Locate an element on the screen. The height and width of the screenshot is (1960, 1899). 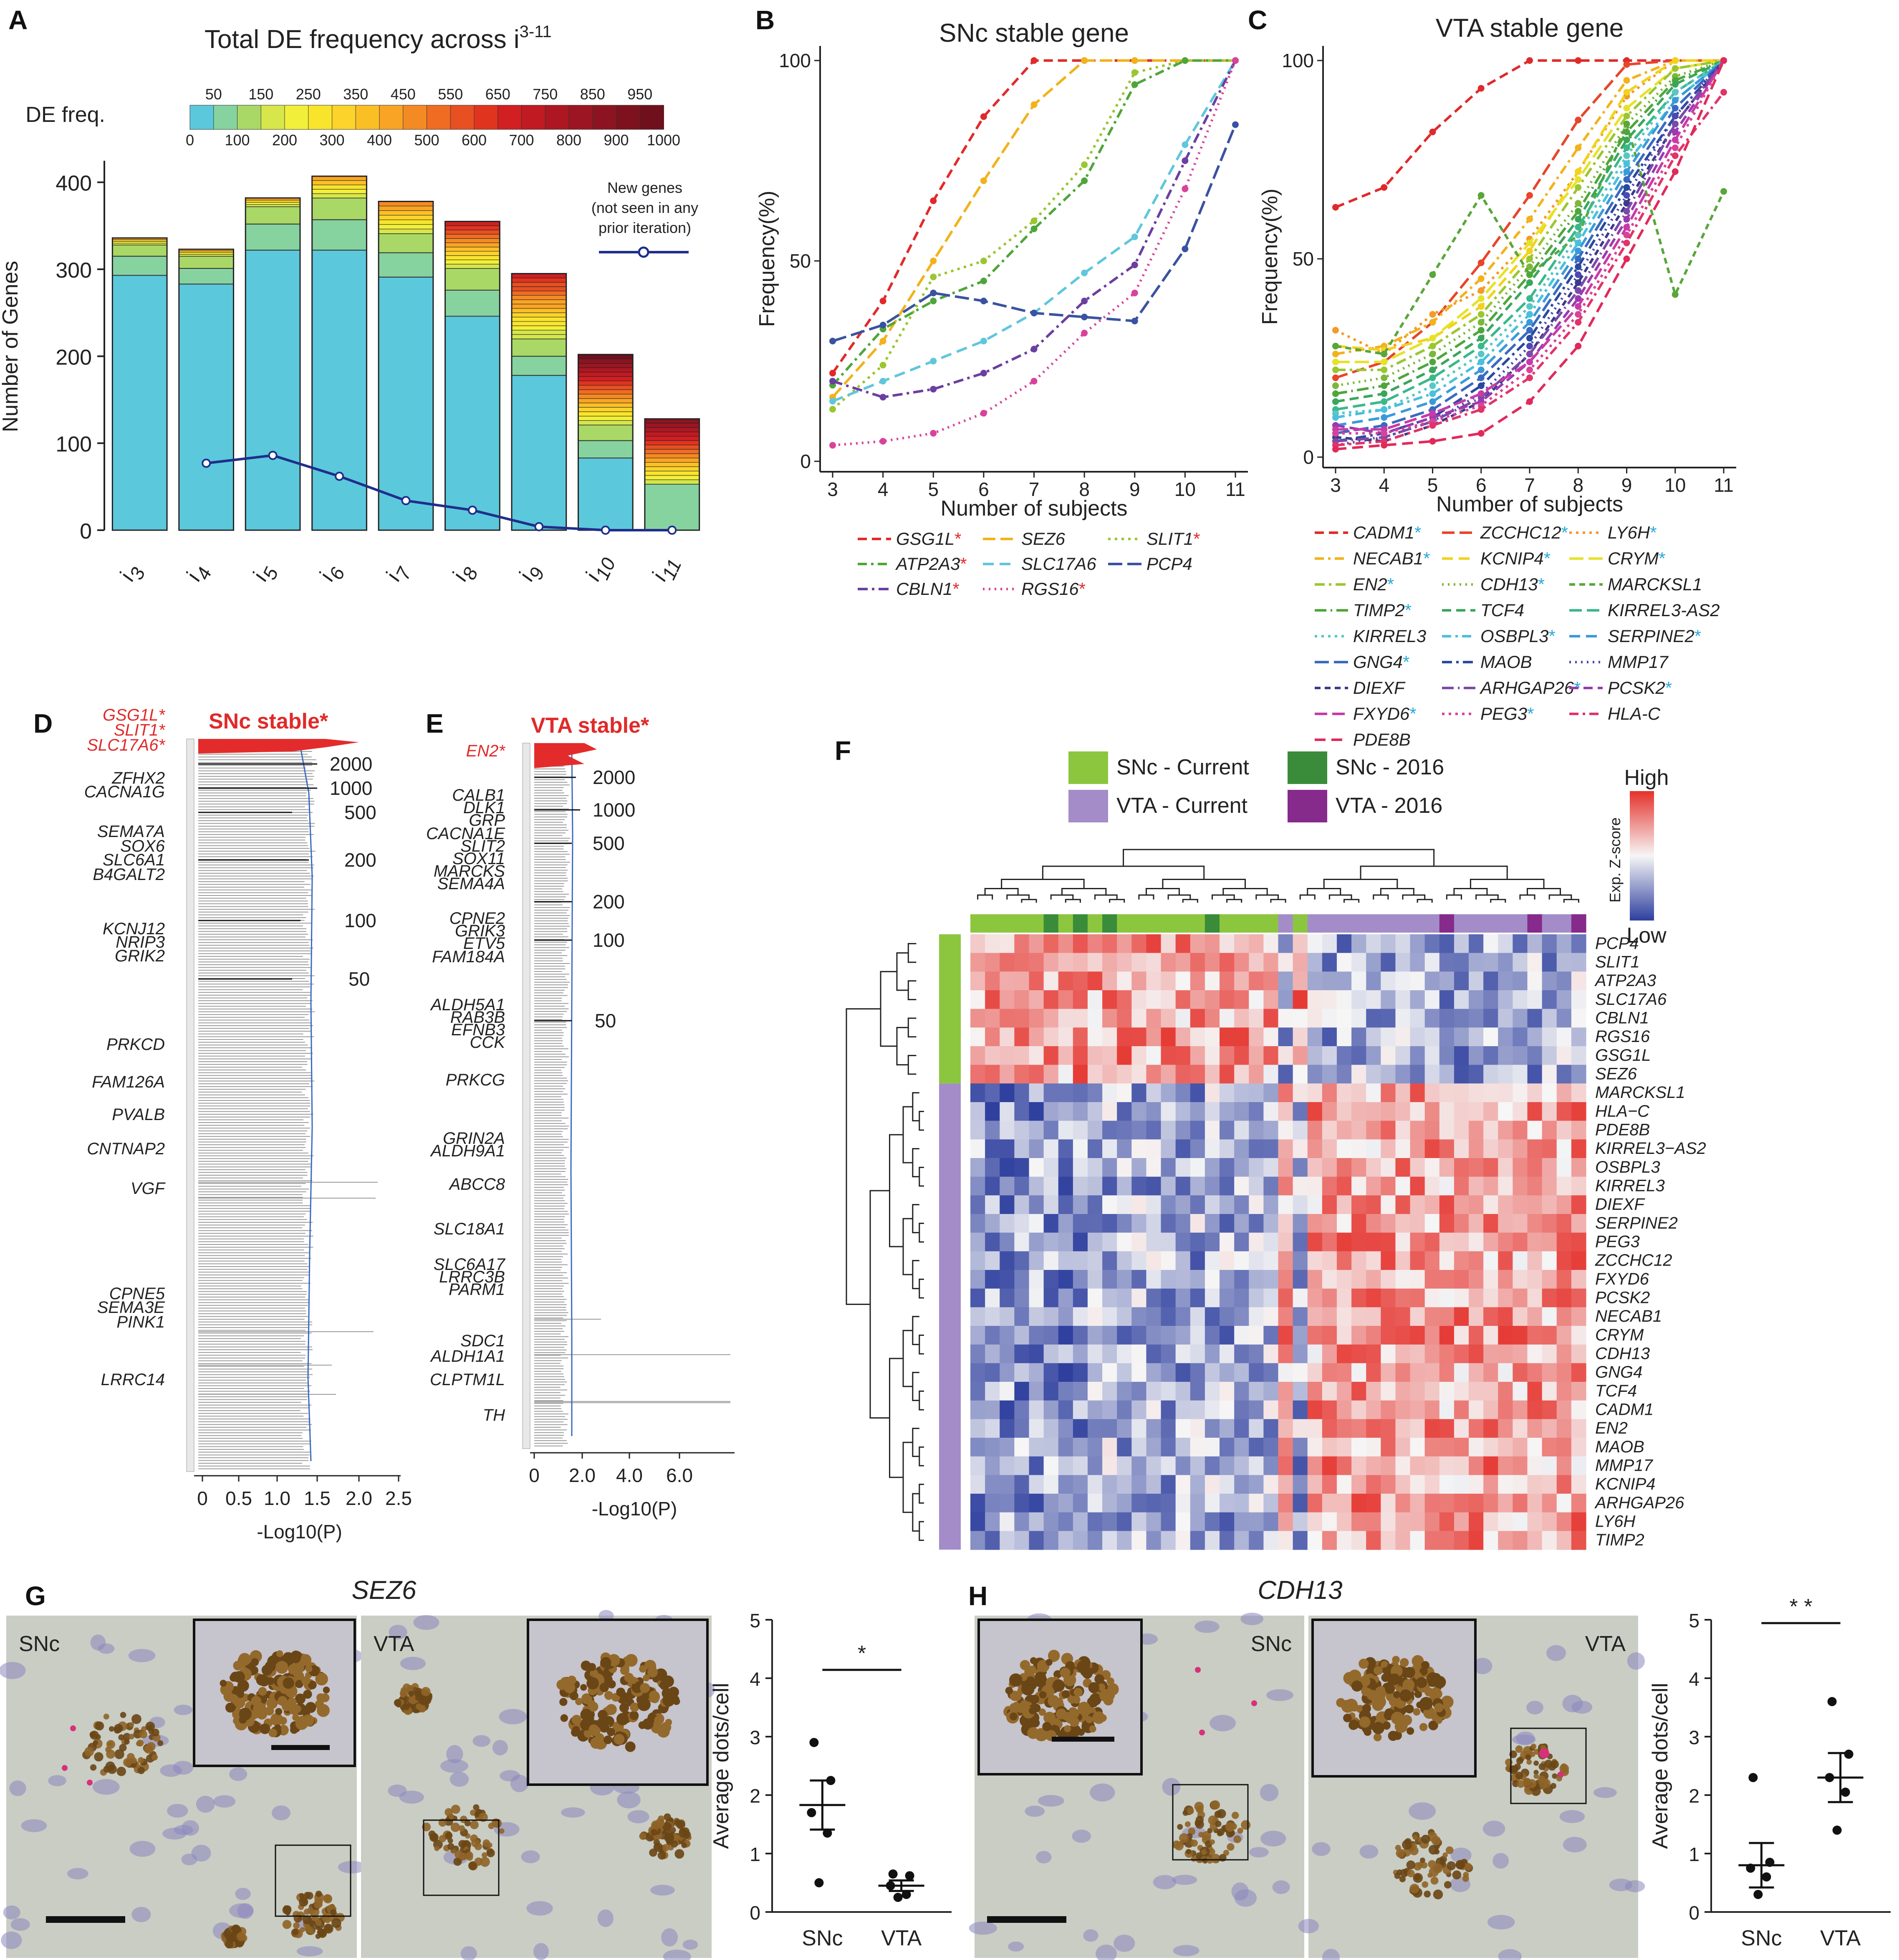
legend-star: * is located at coordinates (1565, 532).